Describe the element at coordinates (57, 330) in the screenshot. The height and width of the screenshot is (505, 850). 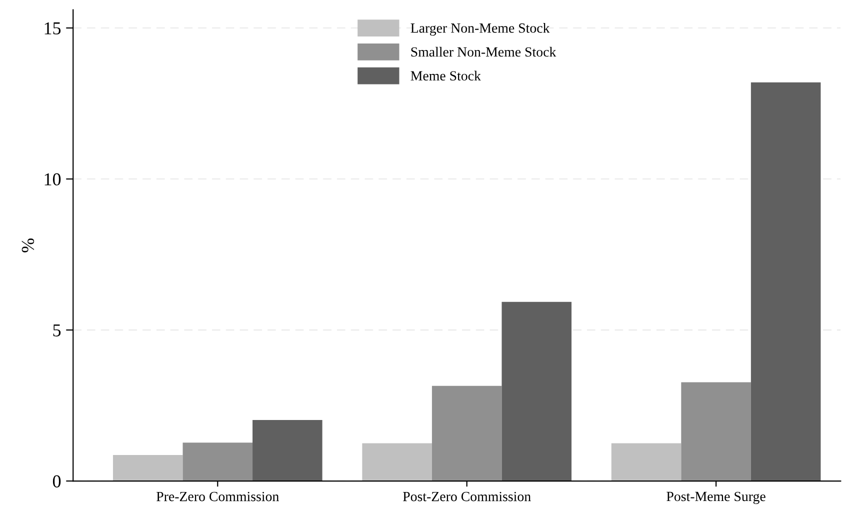
I see `y-tick-label: 5` at that location.